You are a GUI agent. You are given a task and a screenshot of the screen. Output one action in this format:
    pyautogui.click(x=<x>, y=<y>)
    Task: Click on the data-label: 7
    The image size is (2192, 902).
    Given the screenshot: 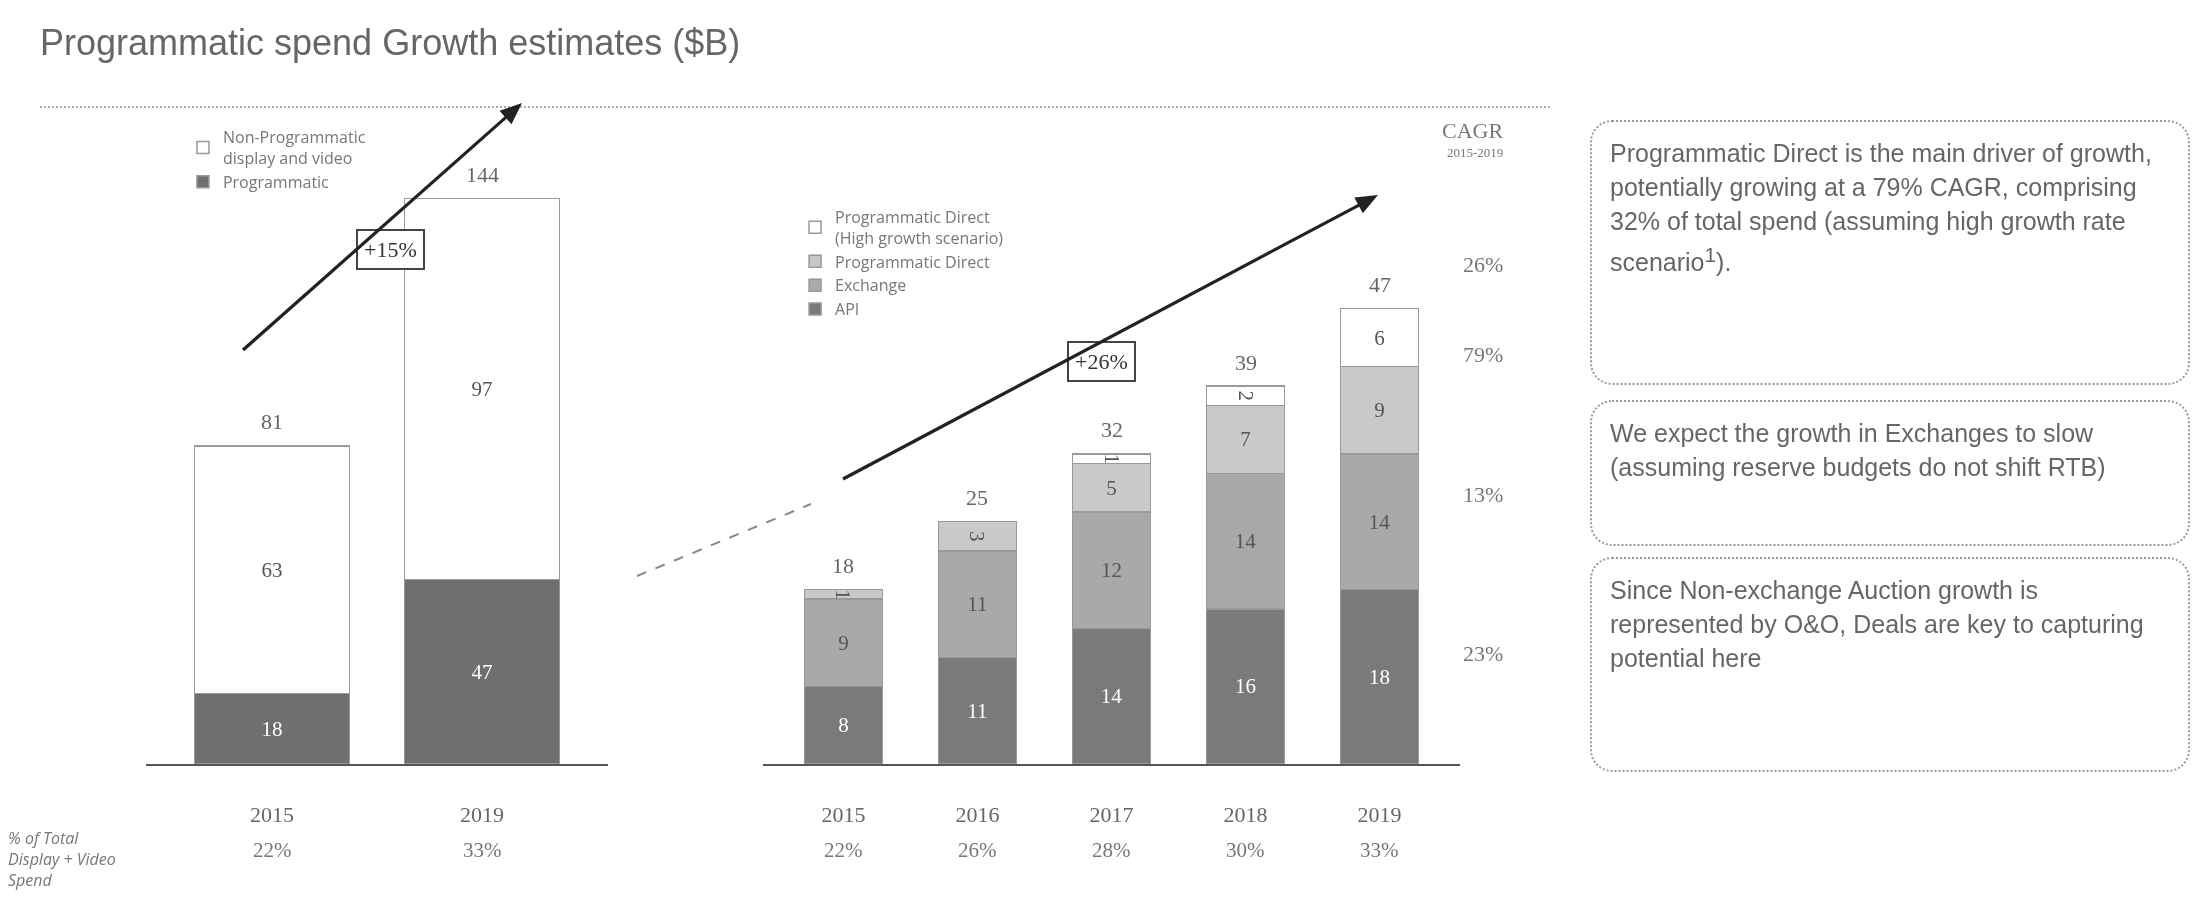 What is the action you would take?
    pyautogui.click(x=1245, y=439)
    